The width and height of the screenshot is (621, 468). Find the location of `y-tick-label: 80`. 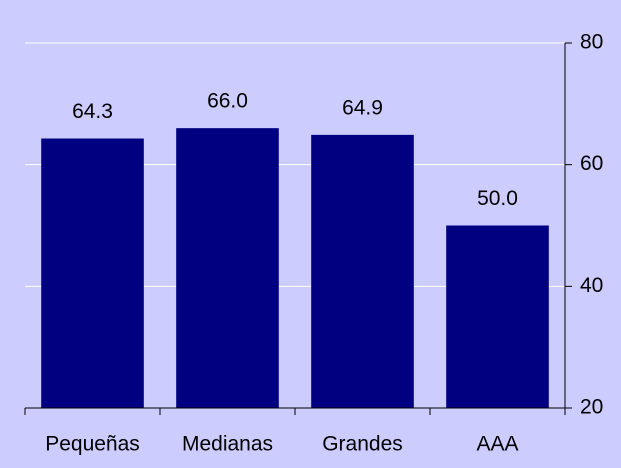

y-tick-label: 80 is located at coordinates (591, 42).